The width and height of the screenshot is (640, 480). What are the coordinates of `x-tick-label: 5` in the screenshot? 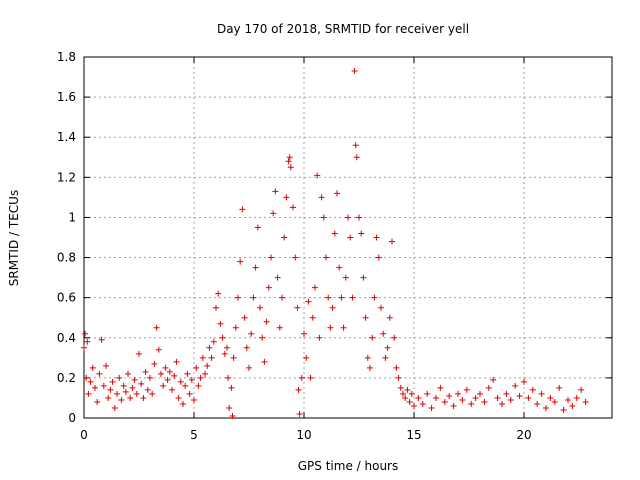 It's located at (194, 435).